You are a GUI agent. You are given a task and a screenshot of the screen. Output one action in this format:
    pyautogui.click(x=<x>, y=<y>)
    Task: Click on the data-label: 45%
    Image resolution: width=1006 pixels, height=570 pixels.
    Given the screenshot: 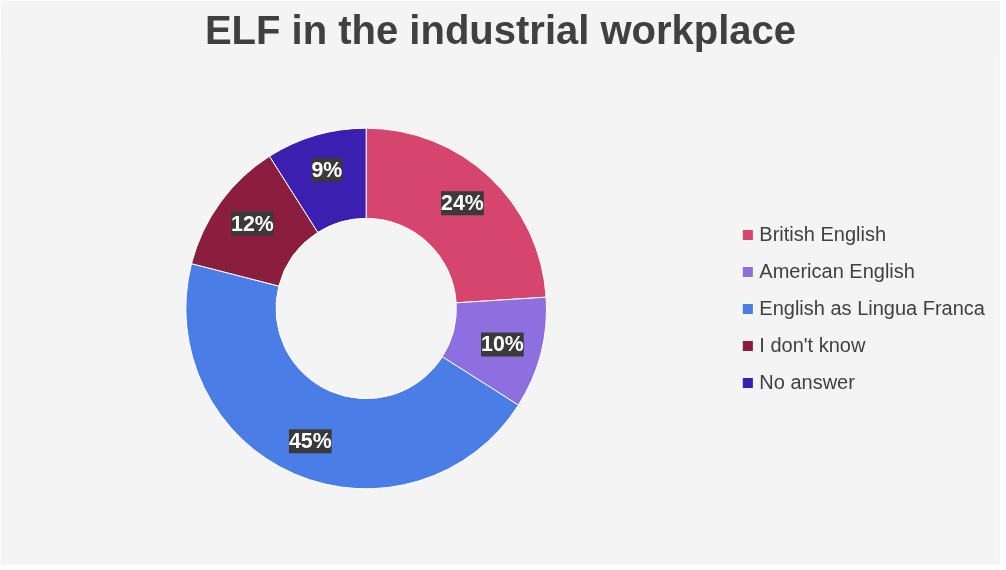 What is the action you would take?
    pyautogui.click(x=310, y=441)
    